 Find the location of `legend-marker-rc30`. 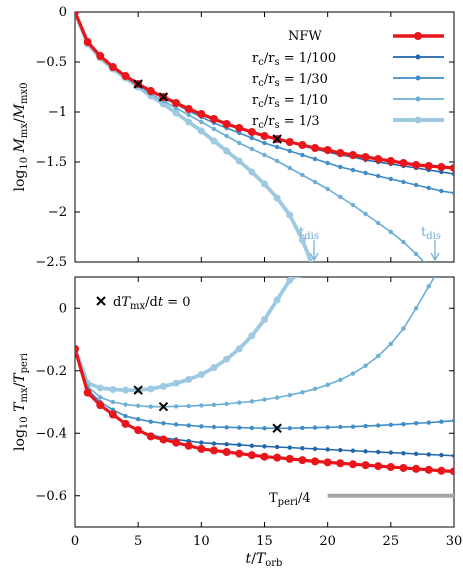

legend-marker-rc30 is located at coordinates (418, 78).